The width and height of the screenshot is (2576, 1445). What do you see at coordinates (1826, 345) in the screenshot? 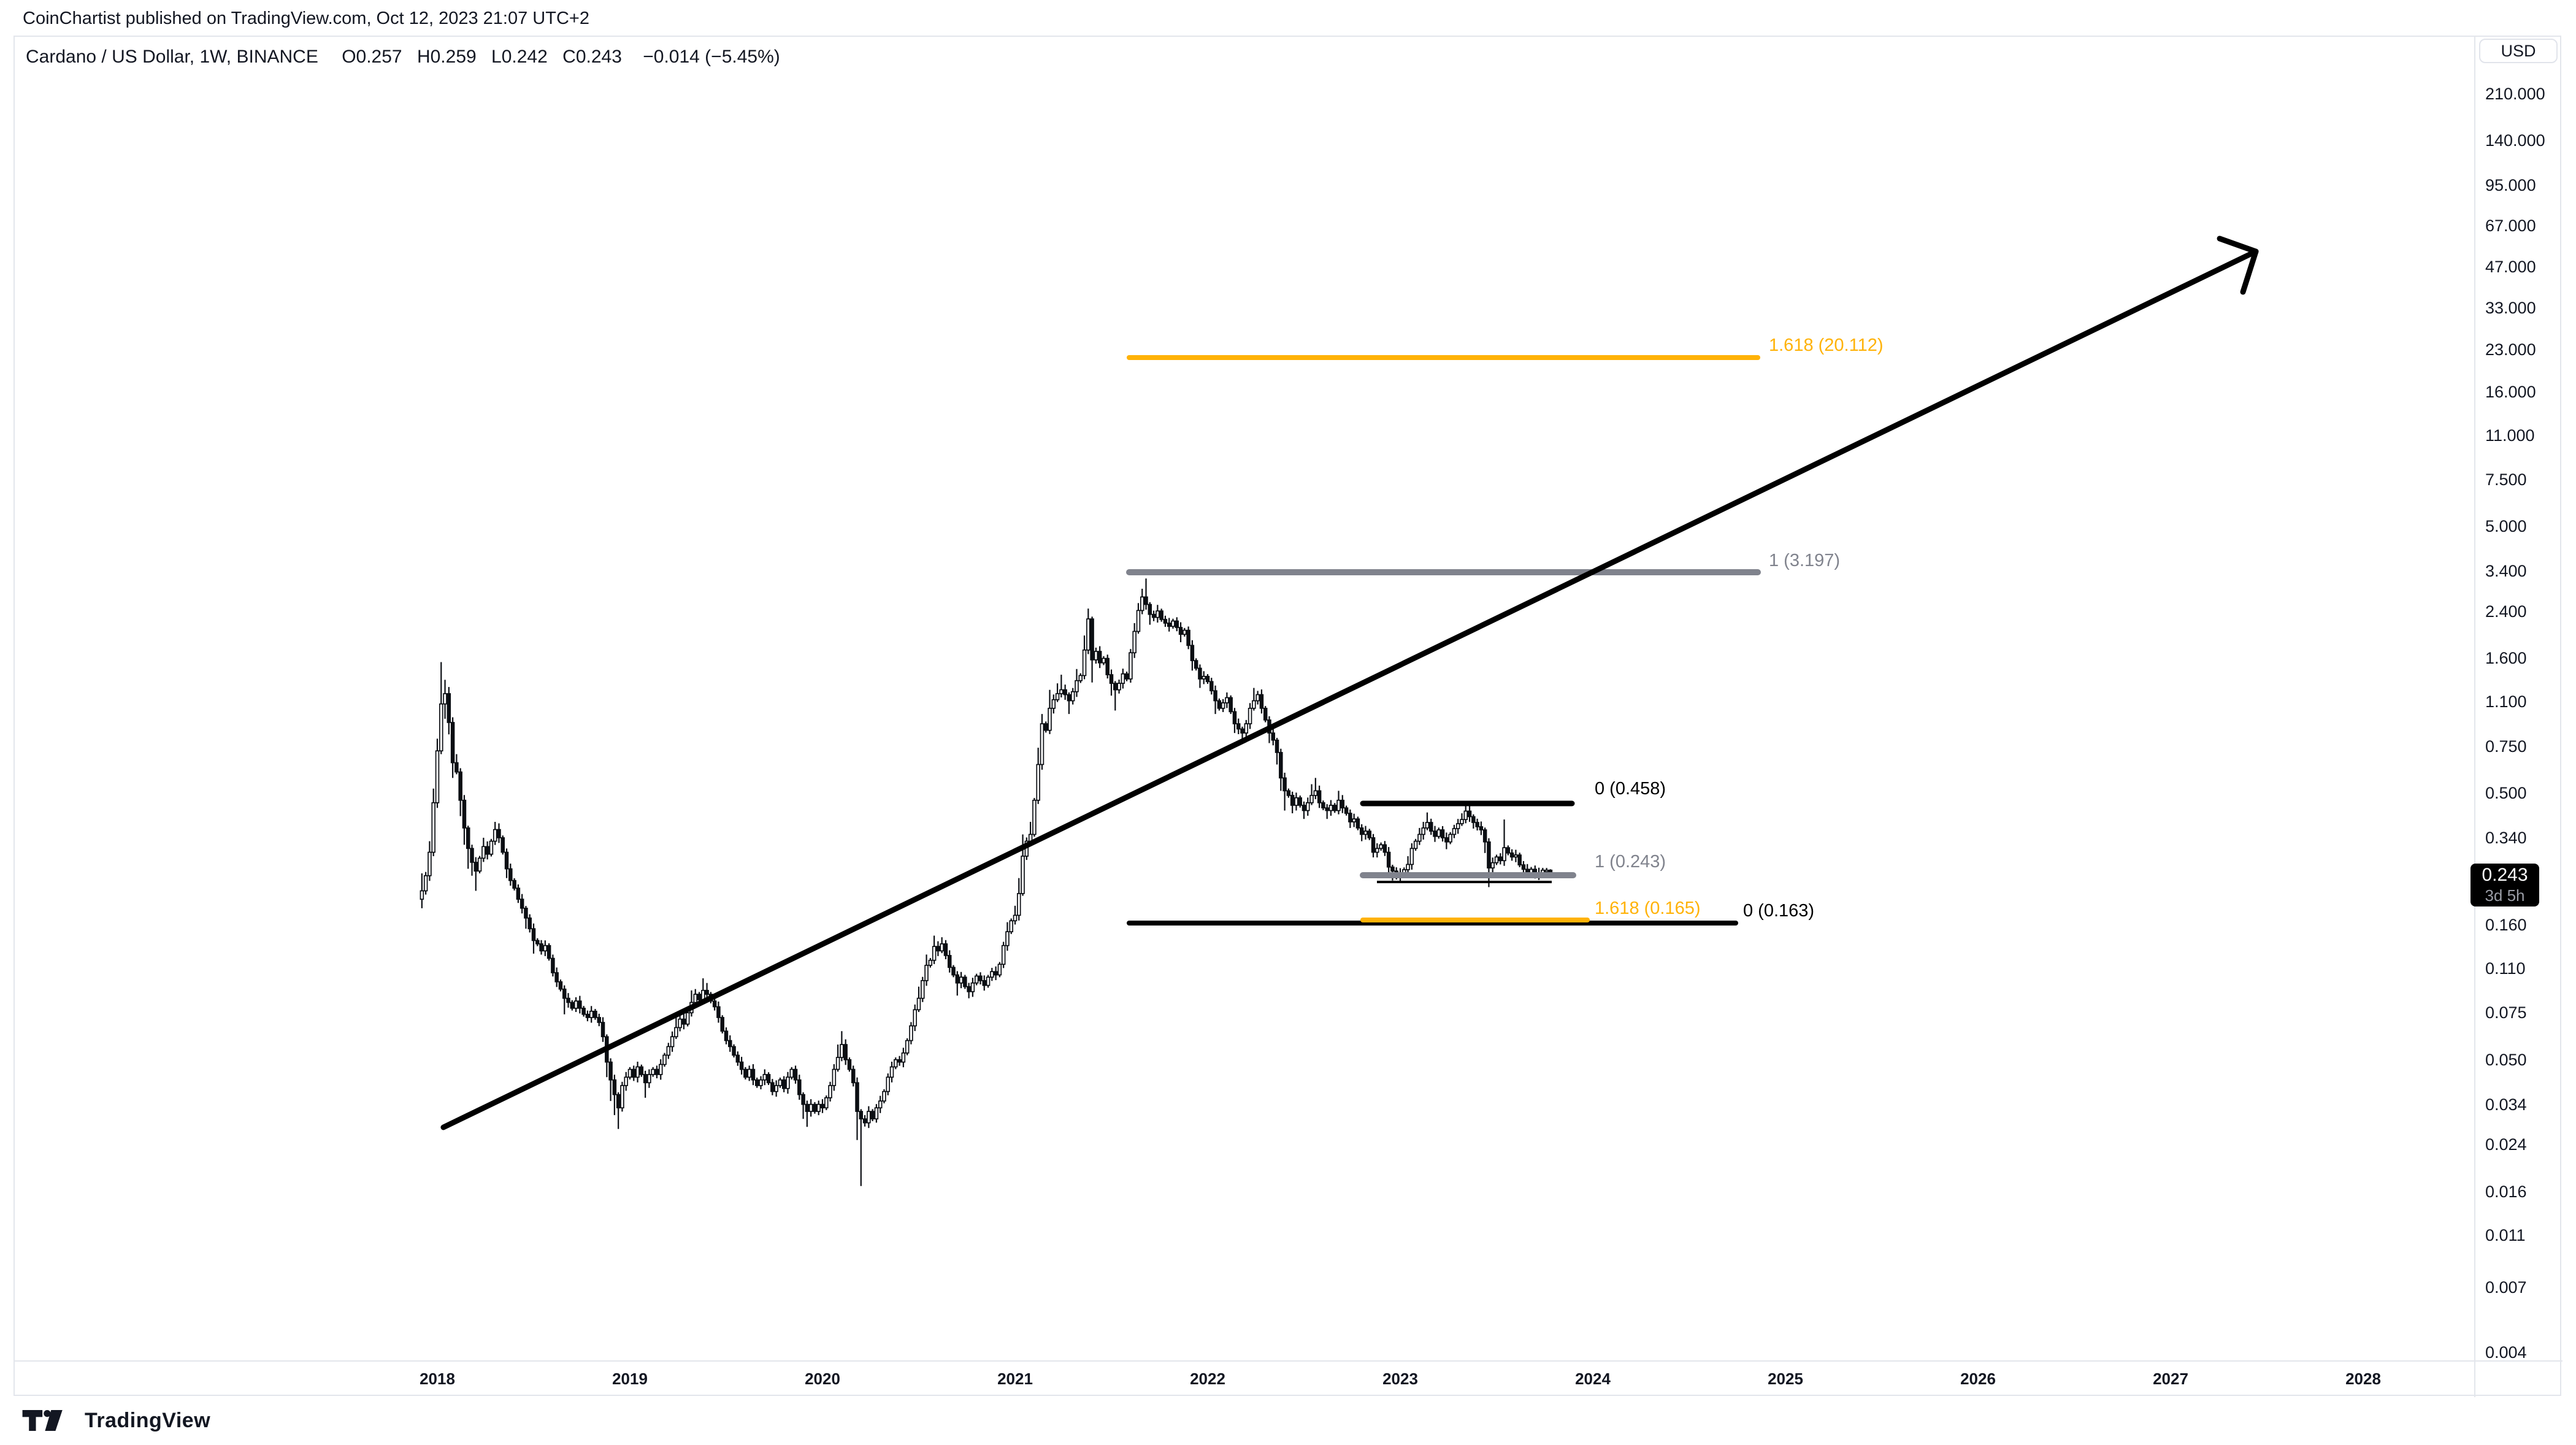
I see `fib-level-label-20.112: 1.618 (20.112)` at bounding box center [1826, 345].